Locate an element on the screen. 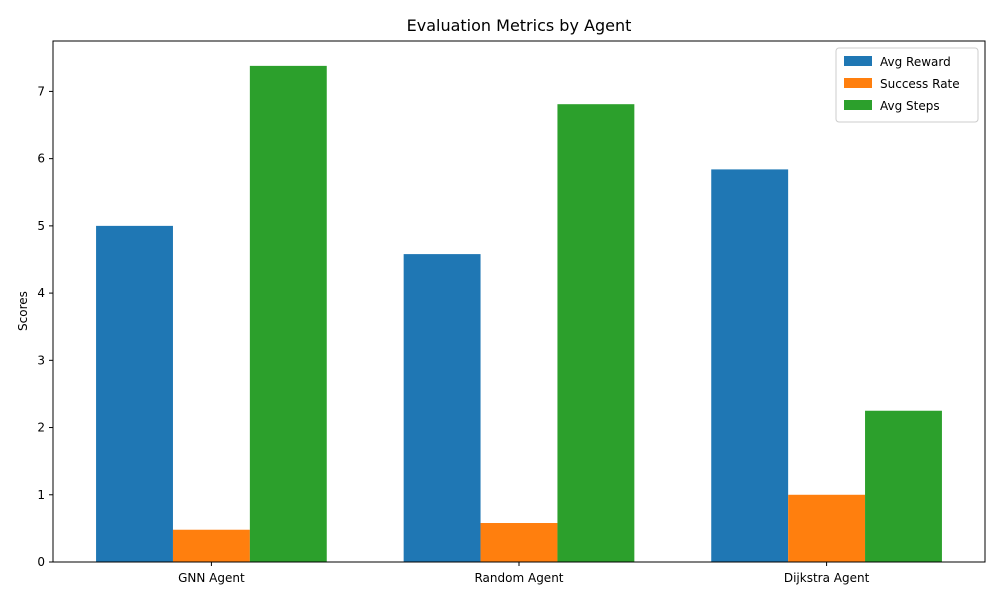 The width and height of the screenshot is (1000, 600). legend-label: Avg Reward is located at coordinates (915, 62).